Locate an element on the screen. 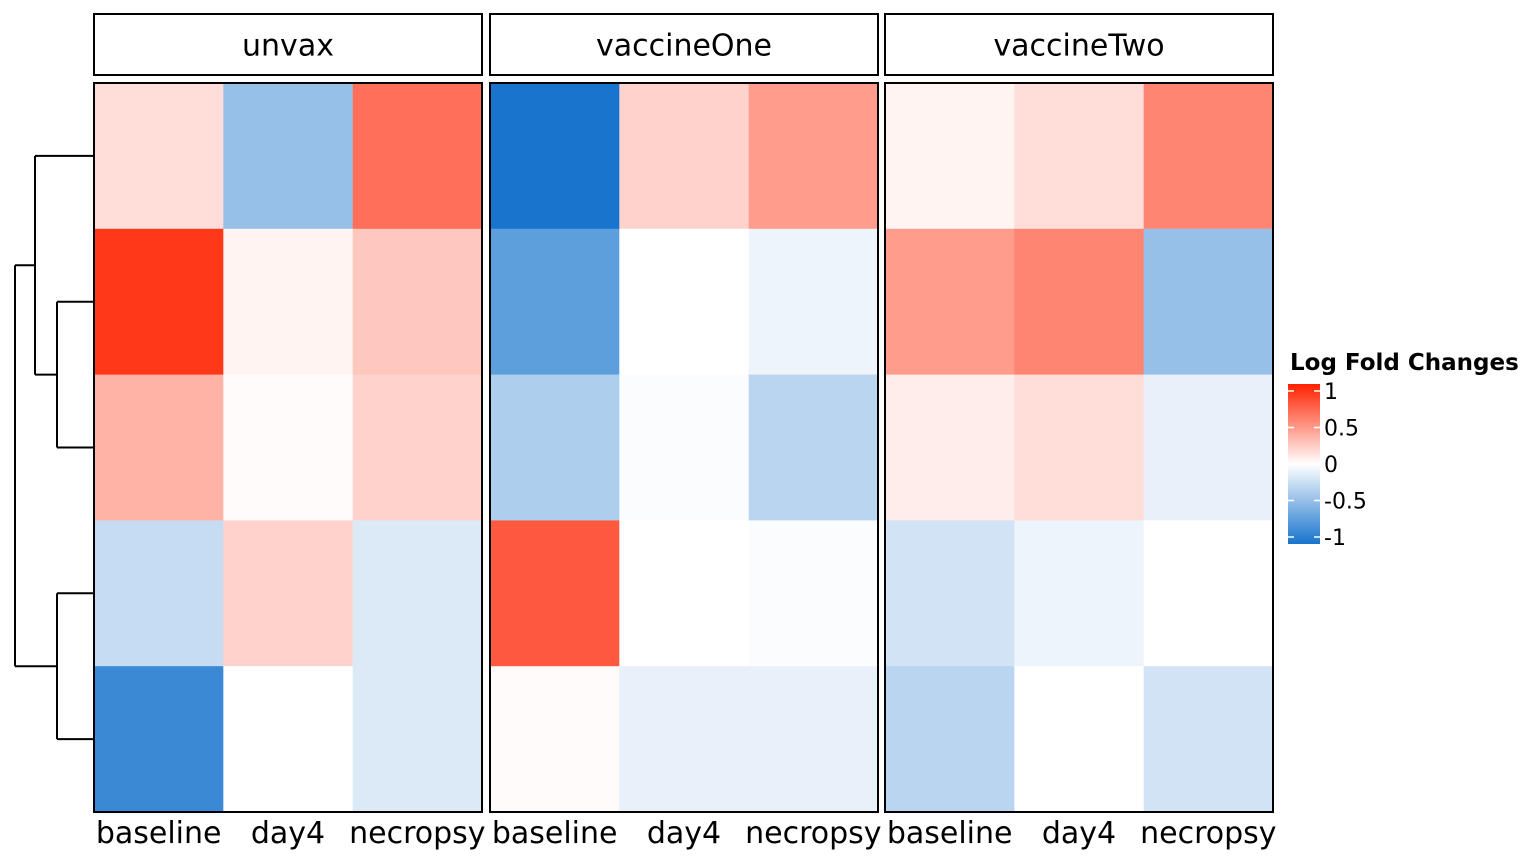 Image resolution: width=1536 pixels, height=865 pixels. legend-tick-label: -1 is located at coordinates (1335, 538).